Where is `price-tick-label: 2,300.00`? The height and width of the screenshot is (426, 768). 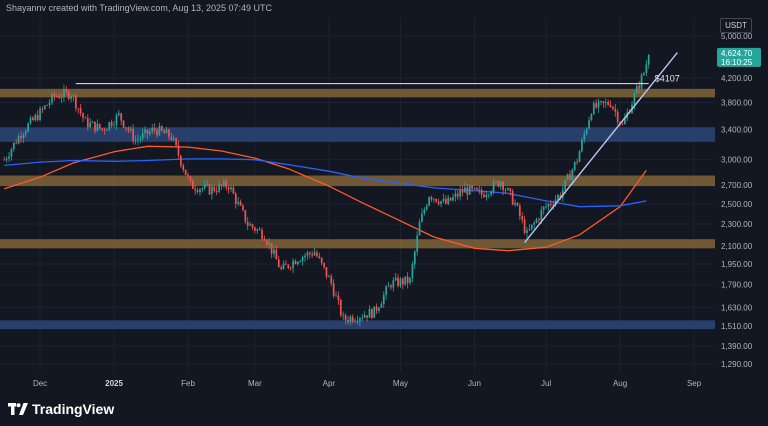 price-tick-label: 2,300.00 is located at coordinates (737, 224).